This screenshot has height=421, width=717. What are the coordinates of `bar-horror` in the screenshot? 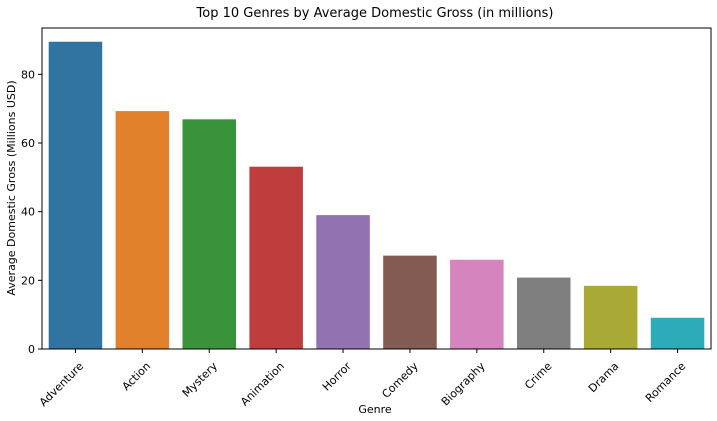 It's located at (343, 282).